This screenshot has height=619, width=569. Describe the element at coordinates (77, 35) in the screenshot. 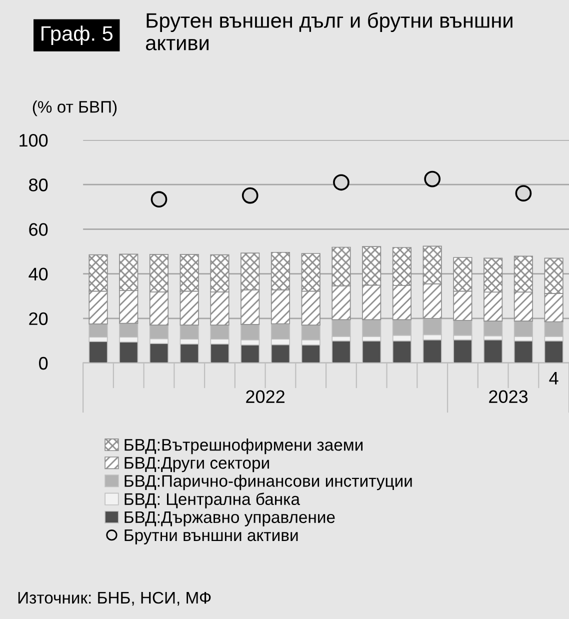

I see `text: Граф. 5` at that location.